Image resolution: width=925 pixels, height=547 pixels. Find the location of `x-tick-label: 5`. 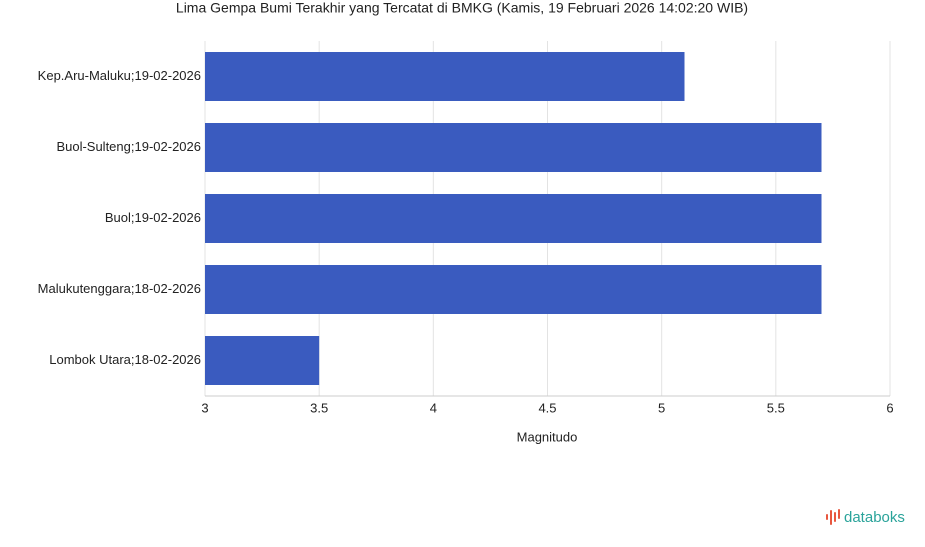

x-tick-label: 5 is located at coordinates (661, 407).